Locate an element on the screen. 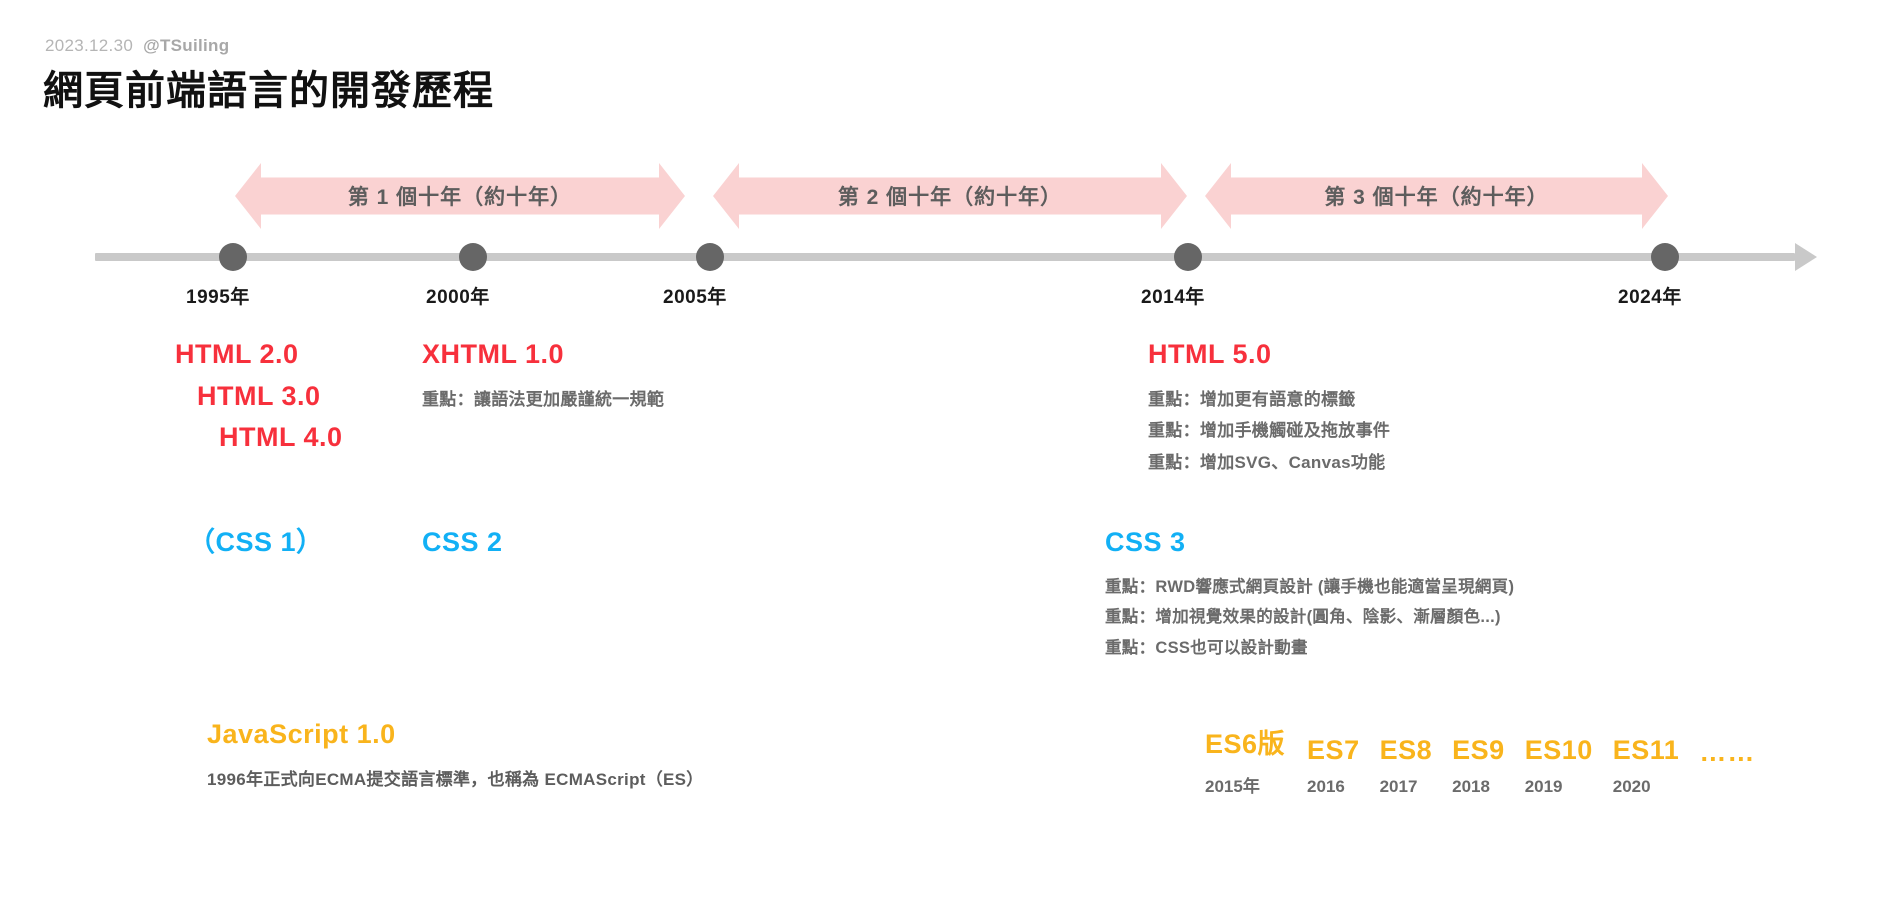  publish-date: 2023.12.30 is located at coordinates (89, 45).